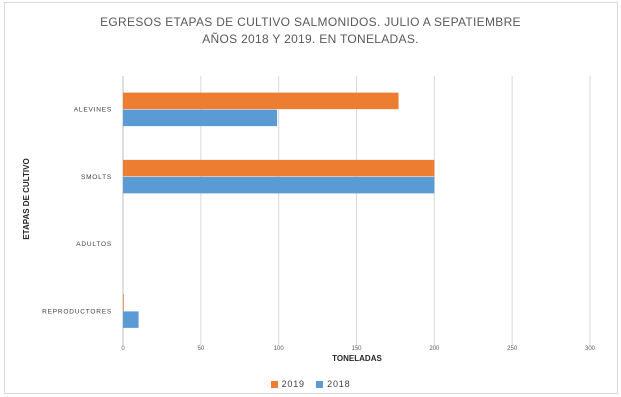 The image size is (621, 397). I want to click on bar-2018-reproductores, so click(131, 319).